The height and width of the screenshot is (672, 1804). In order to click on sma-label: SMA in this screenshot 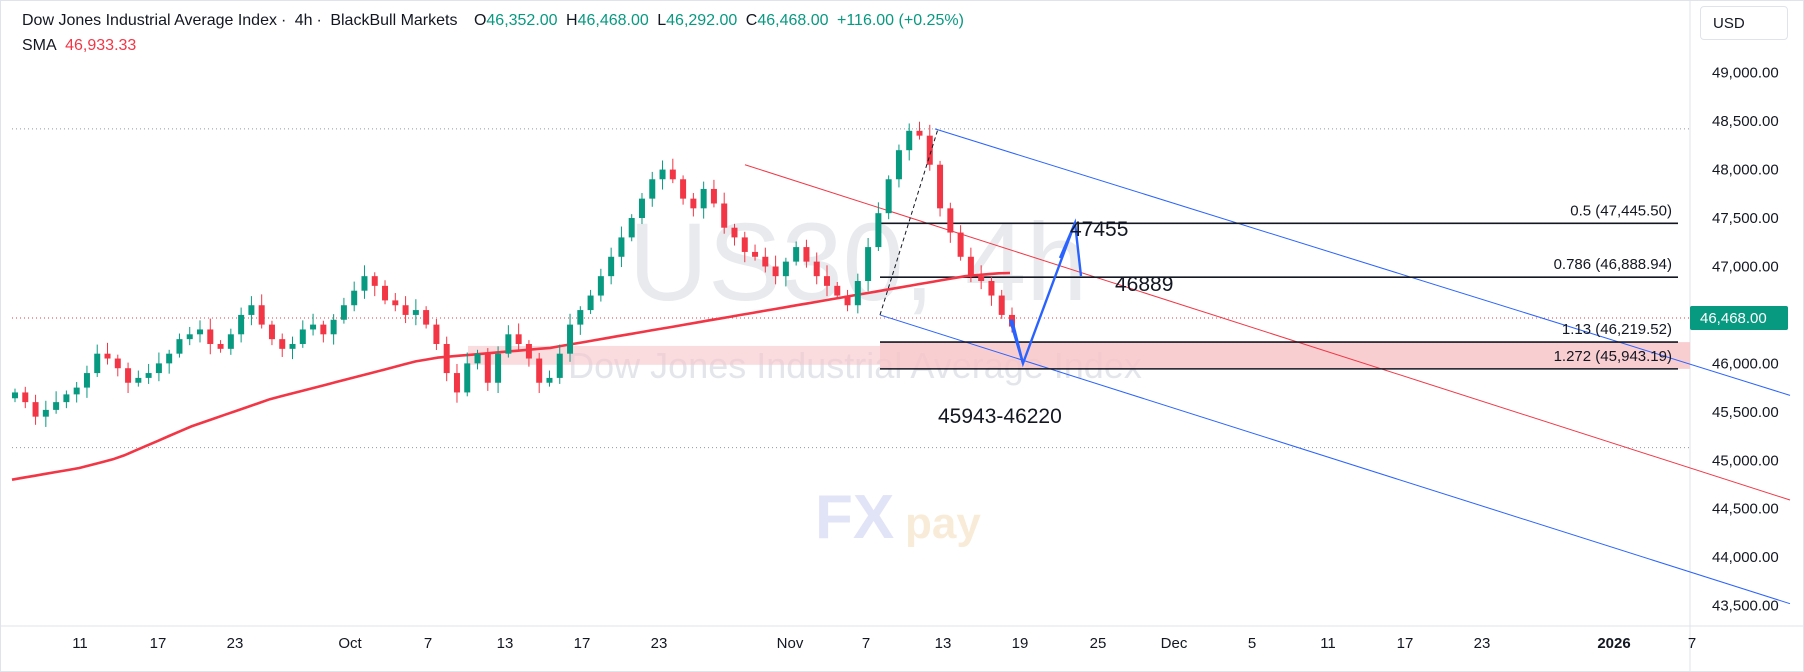, I will do `click(39, 45)`.